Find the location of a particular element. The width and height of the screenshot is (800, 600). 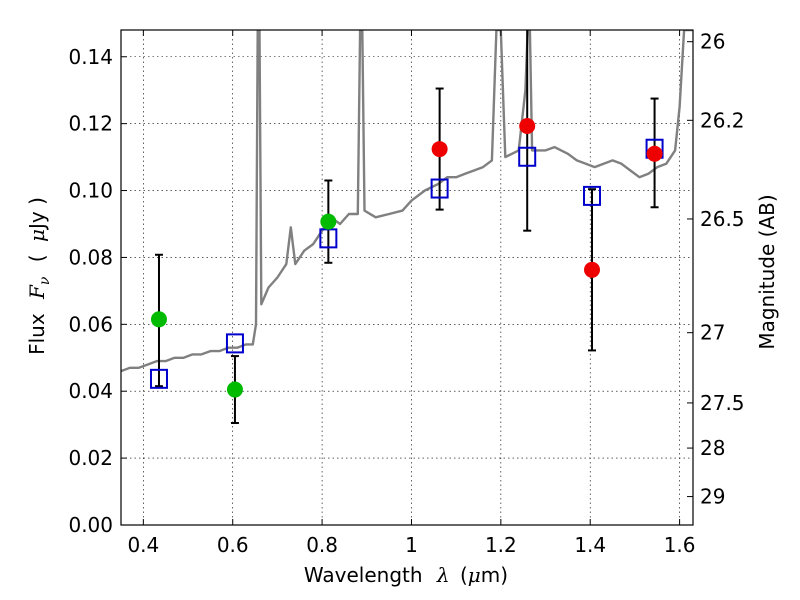

x-tick-label: 0.6 is located at coordinates (233, 545).